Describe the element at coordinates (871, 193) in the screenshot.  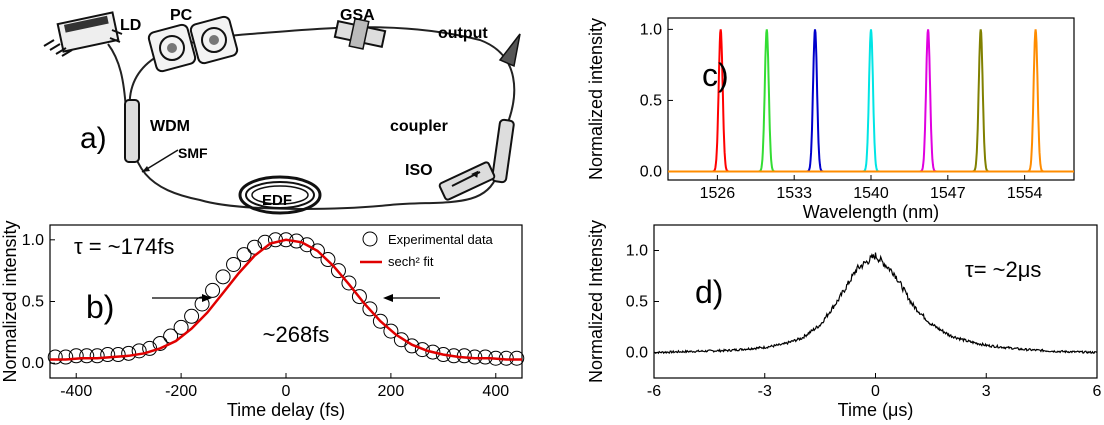
I see `x-tick-label: 1540` at that location.